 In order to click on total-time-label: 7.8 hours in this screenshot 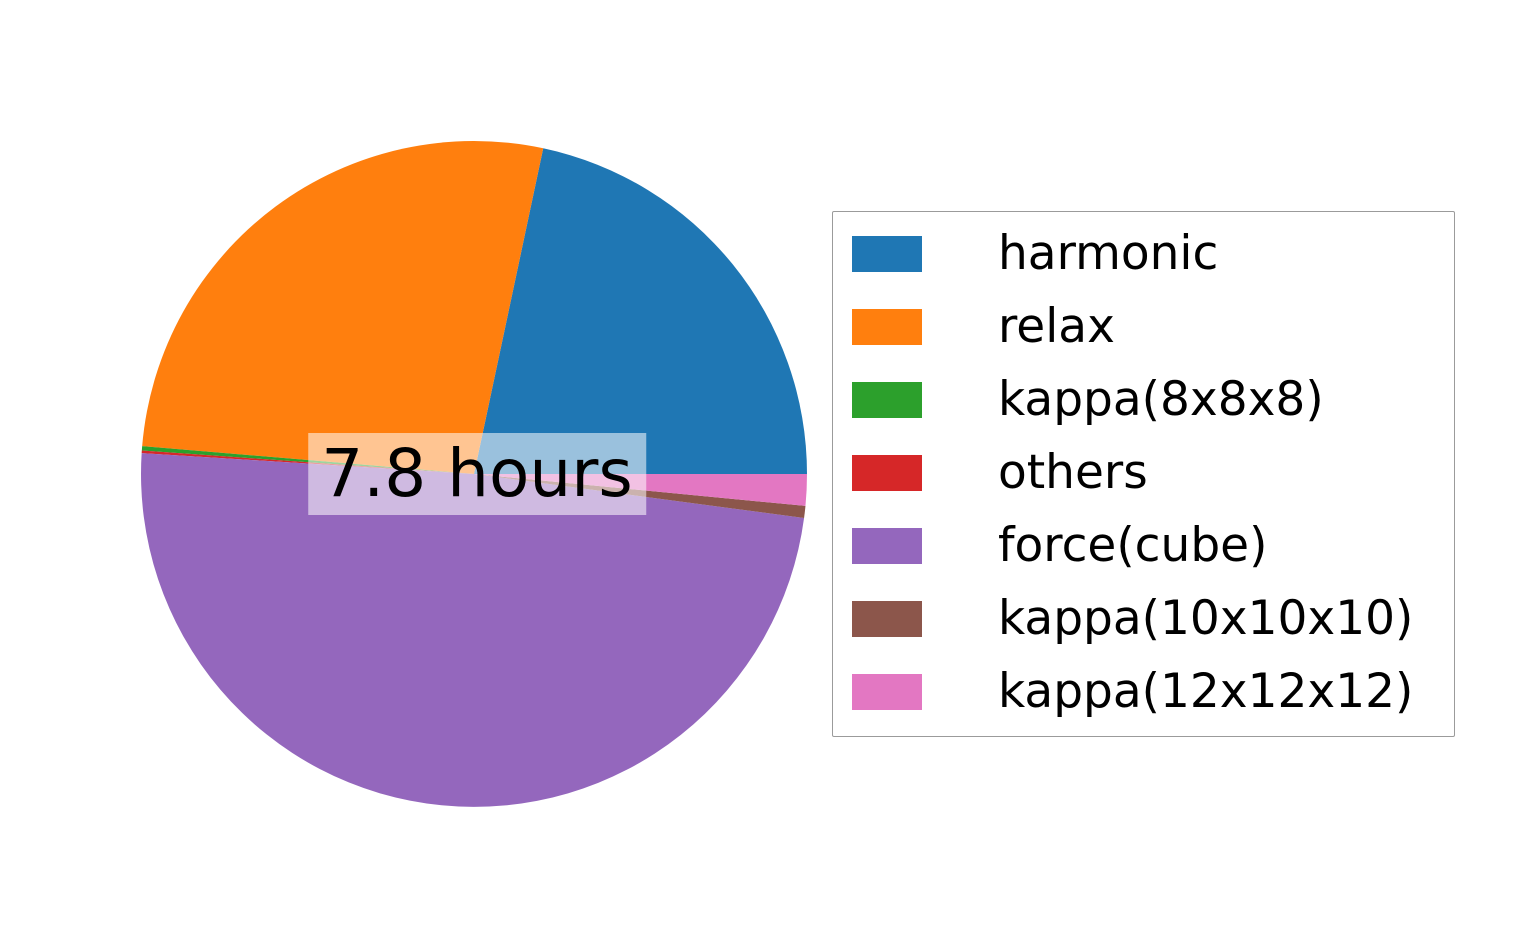, I will do `click(477, 474)`.